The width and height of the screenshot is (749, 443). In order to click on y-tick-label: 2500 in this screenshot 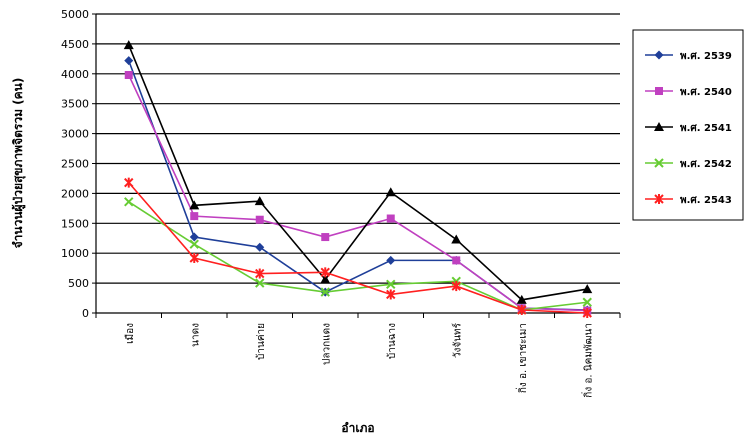, I will do `click(75, 164)`.